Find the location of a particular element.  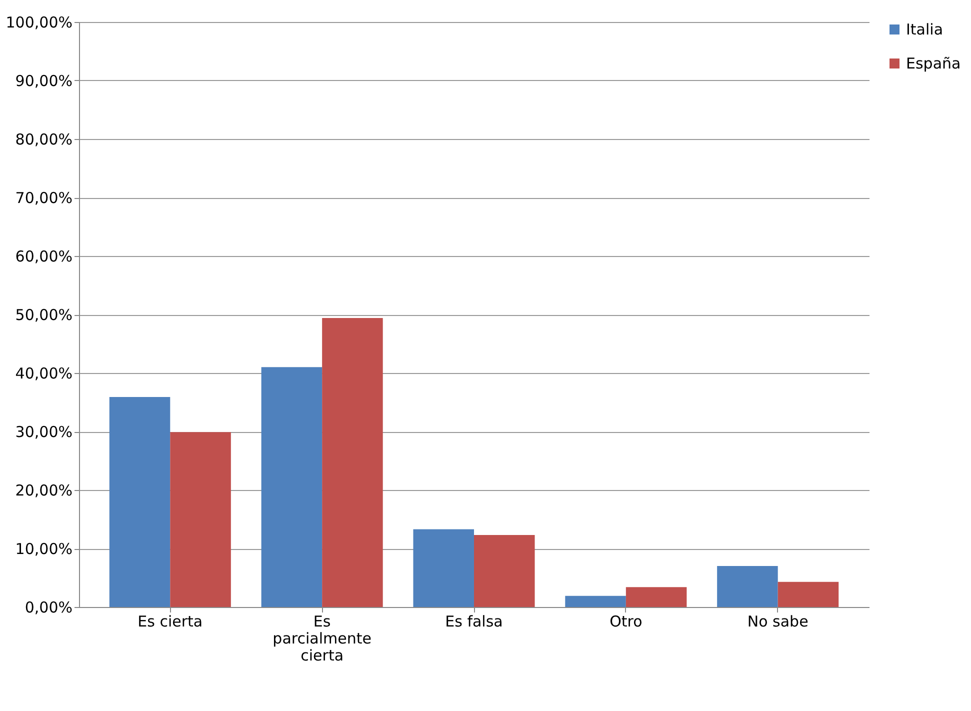

x-tick-label: Otro is located at coordinates (626, 621).